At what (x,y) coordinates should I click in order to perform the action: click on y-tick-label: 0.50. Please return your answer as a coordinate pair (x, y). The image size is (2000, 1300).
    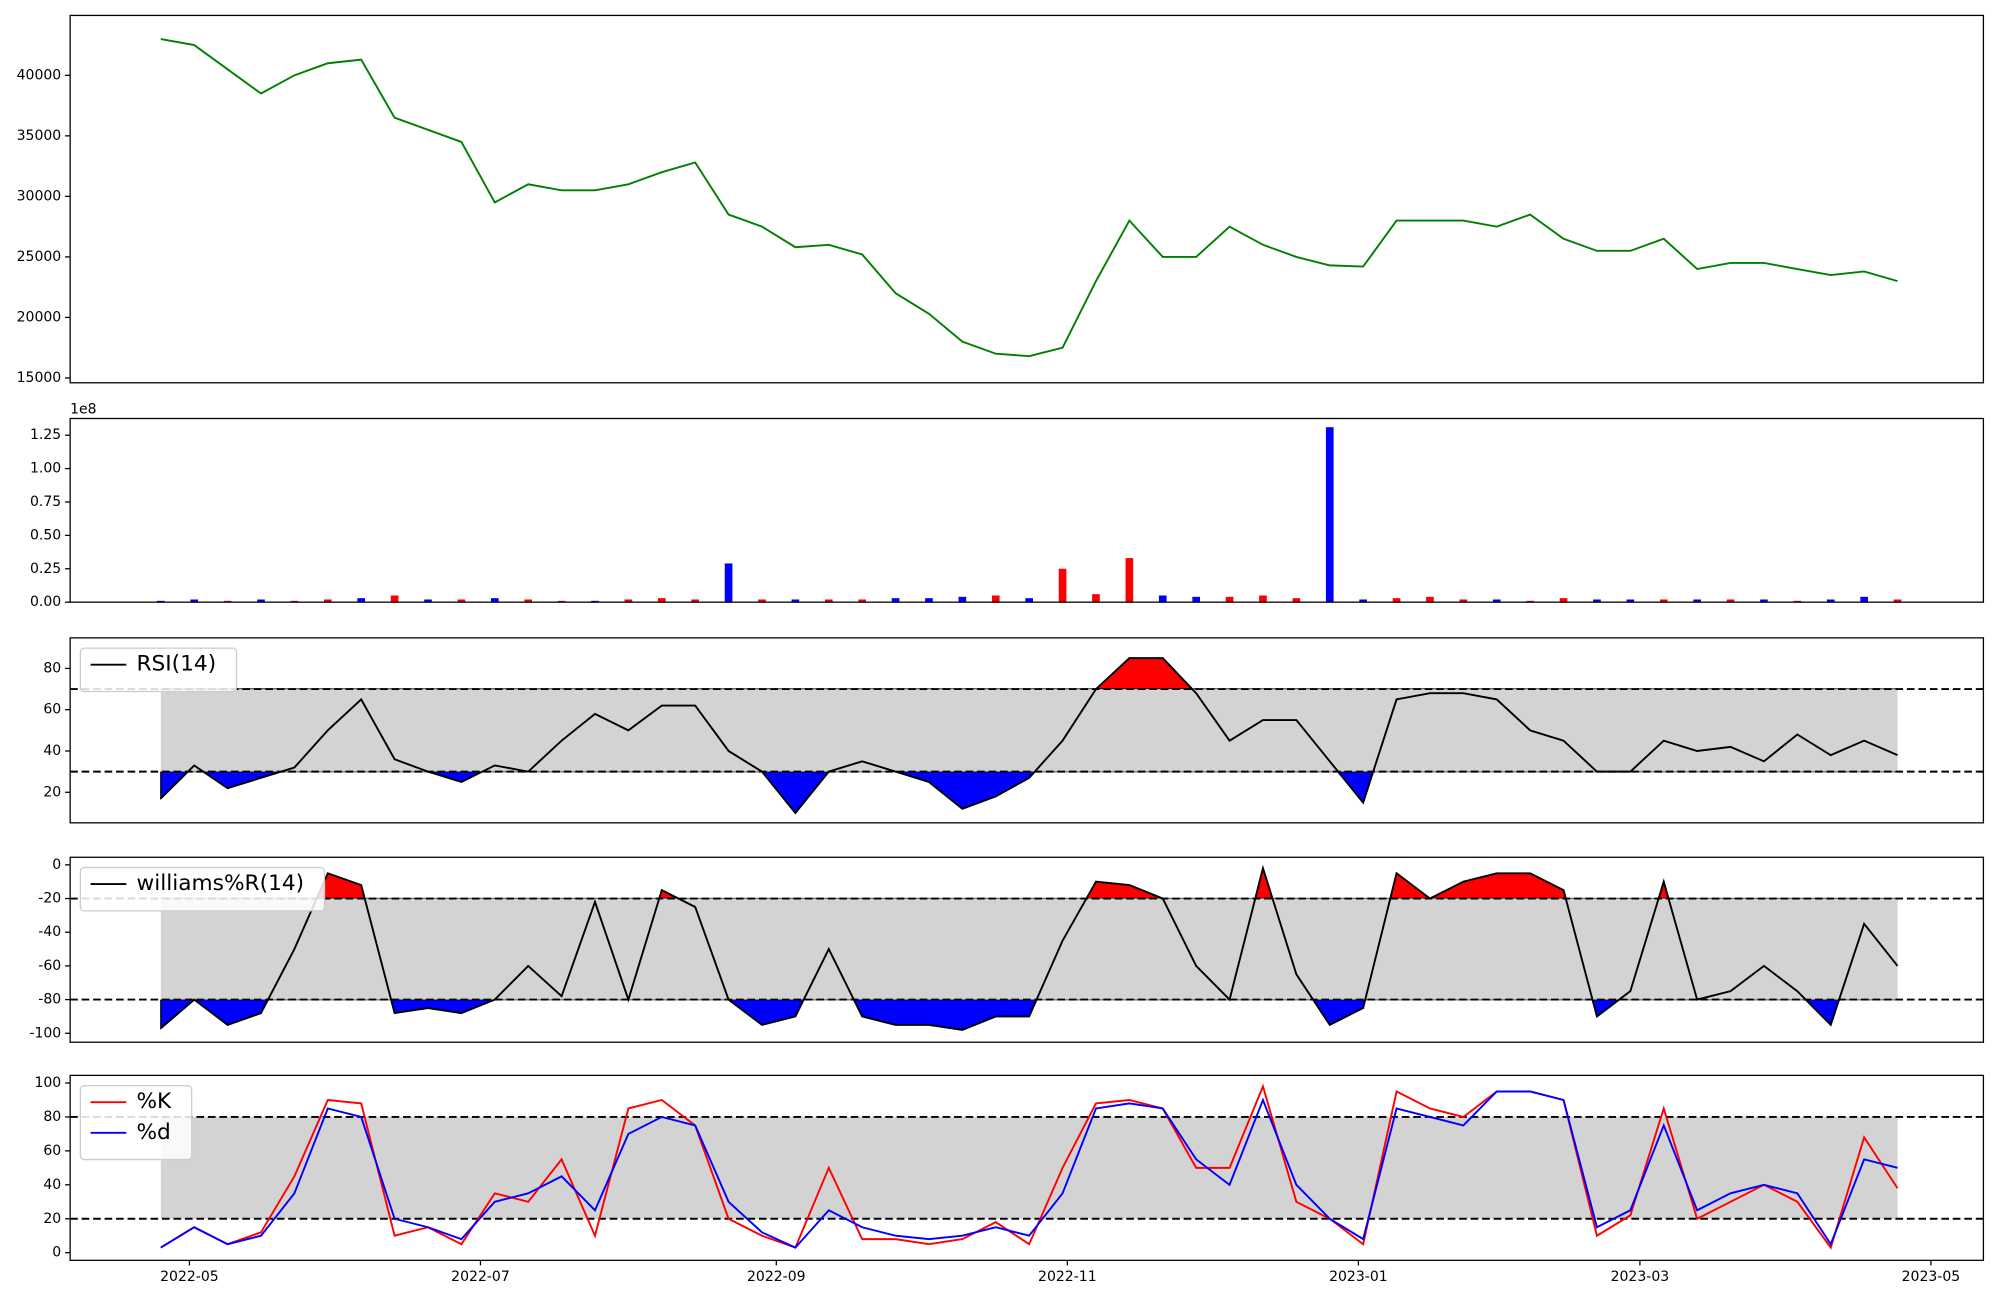
    Looking at the image, I should click on (45, 535).